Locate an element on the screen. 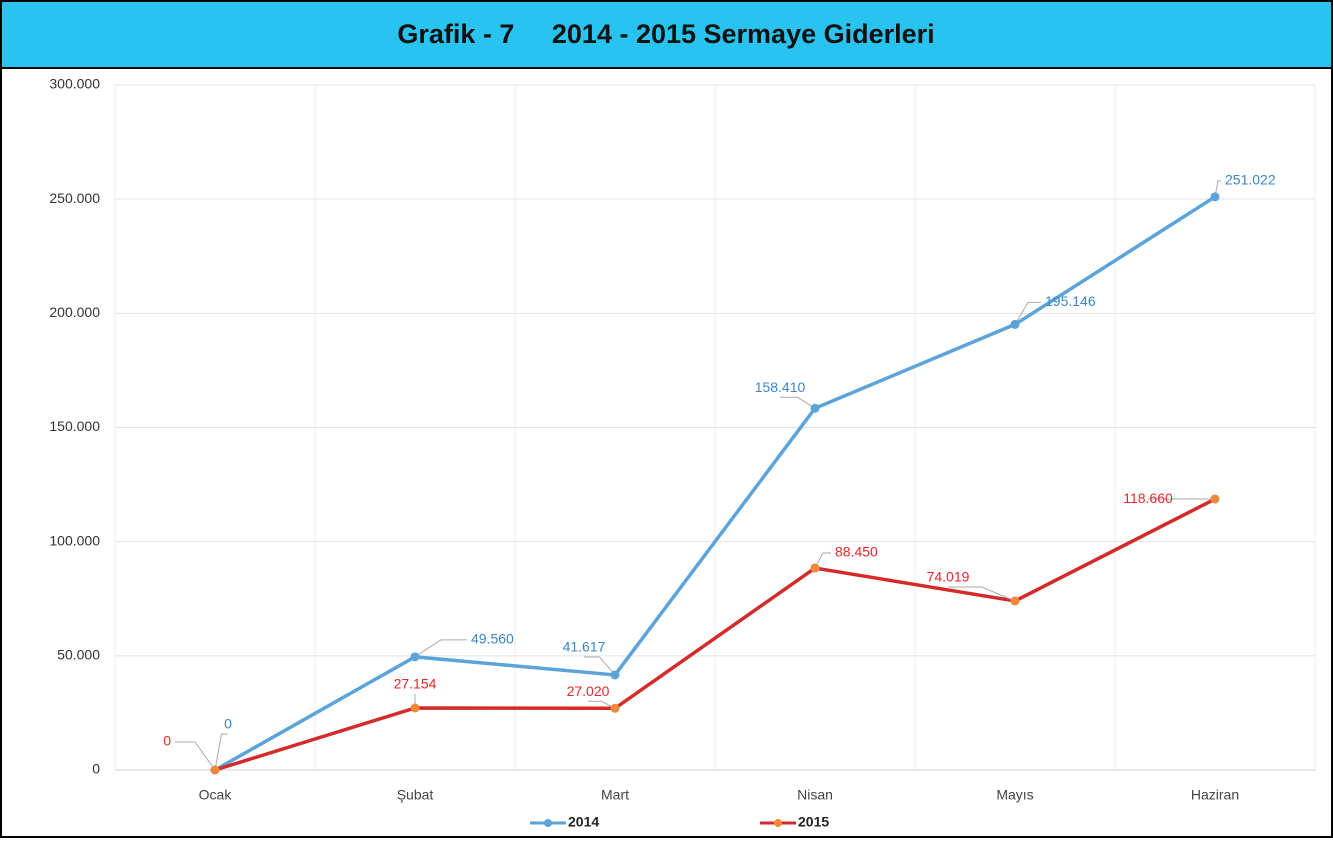 This screenshot has width=1333, height=843. y-tick-label: 50.000 is located at coordinates (78, 655).